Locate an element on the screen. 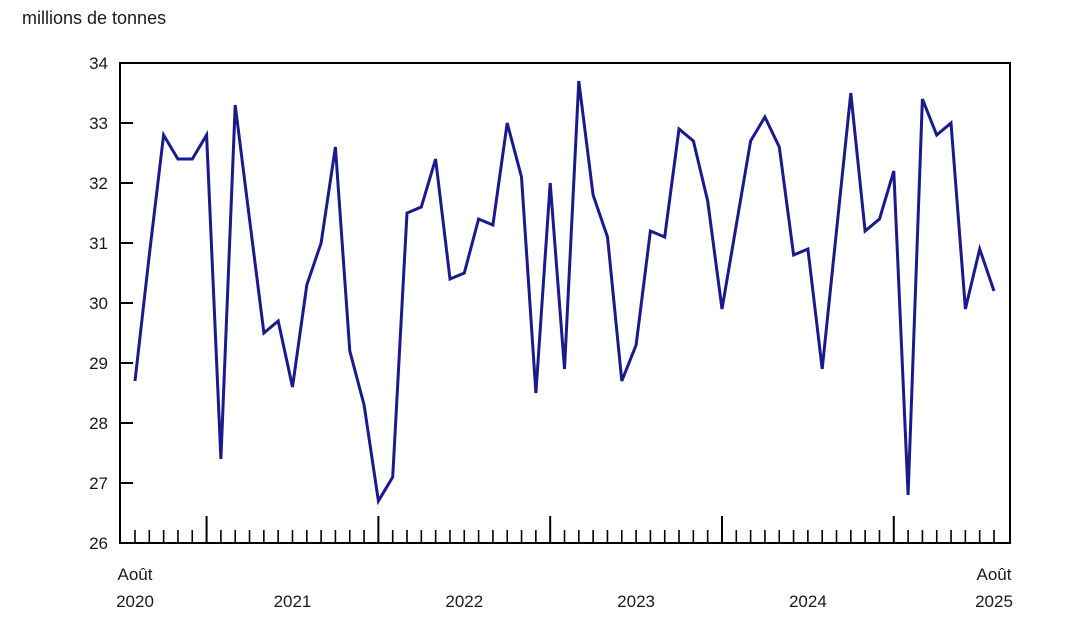 Image resolution: width=1066 pixels, height=625 pixels. y-axis-tick-label: 33 is located at coordinates (98, 123).